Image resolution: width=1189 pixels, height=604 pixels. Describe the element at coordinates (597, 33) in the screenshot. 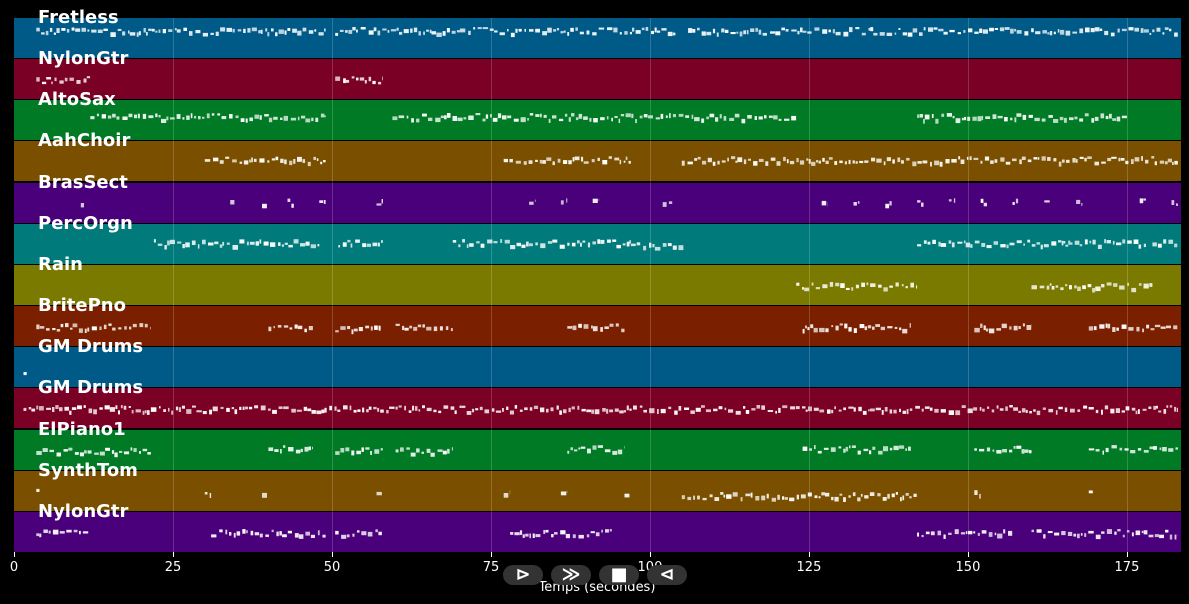

I see `track-1: Fretless` at that location.